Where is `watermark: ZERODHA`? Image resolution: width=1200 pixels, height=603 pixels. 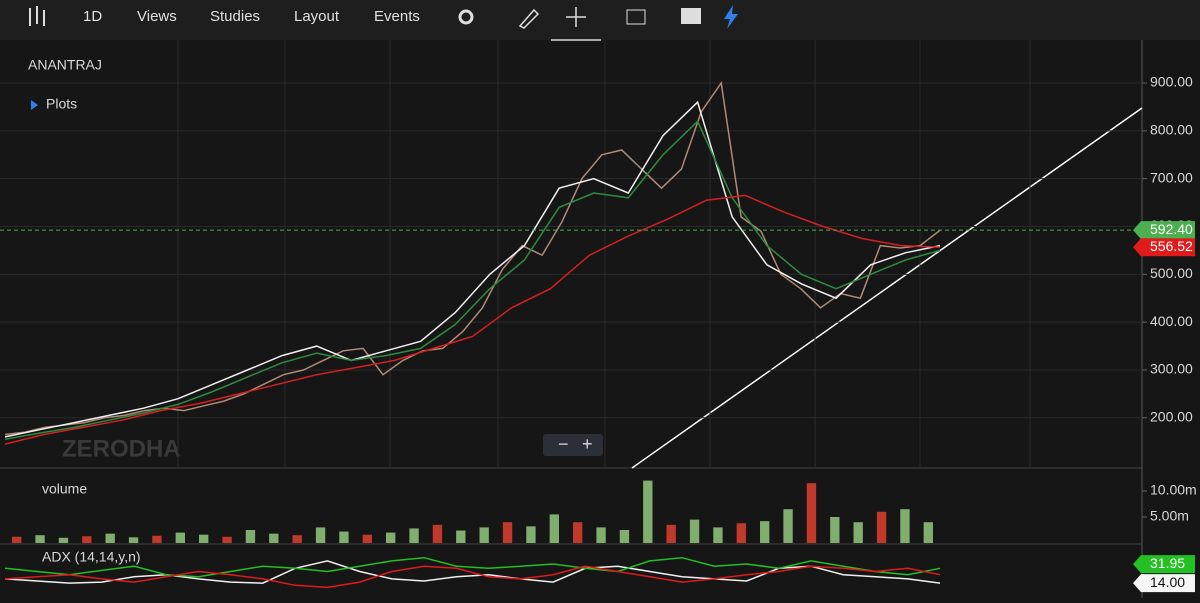 watermark: ZERODHA is located at coordinates (121, 448).